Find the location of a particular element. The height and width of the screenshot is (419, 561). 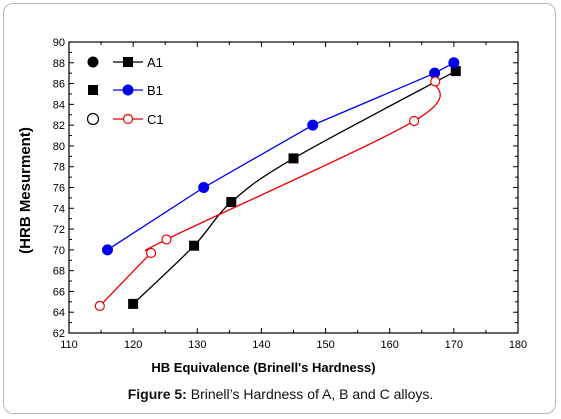

caption-text: Brinell’s Hardness of A, B and C alloys. is located at coordinates (310, 394).